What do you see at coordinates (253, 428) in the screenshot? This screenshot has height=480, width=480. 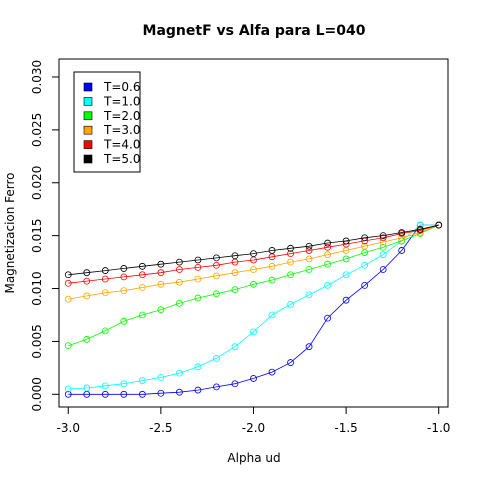 I see `x-tick-label: -2.0` at bounding box center [253, 428].